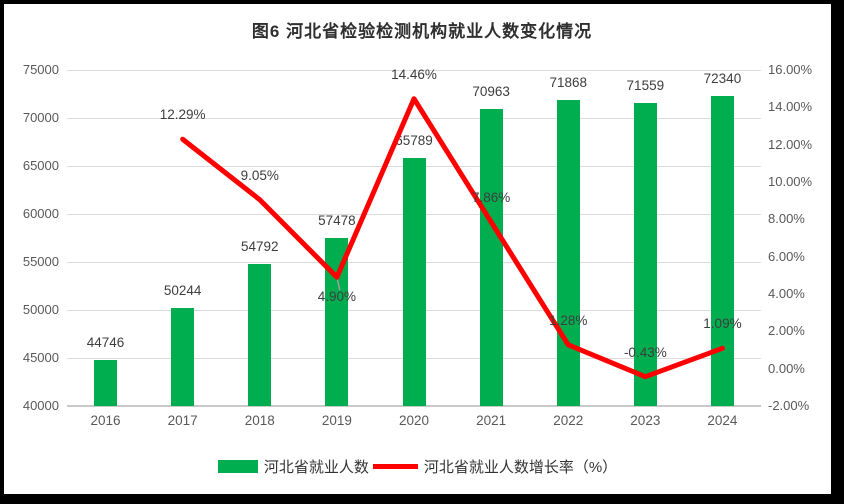 This screenshot has width=844, height=504. Describe the element at coordinates (337, 322) in the screenshot. I see `bar-2019` at that location.